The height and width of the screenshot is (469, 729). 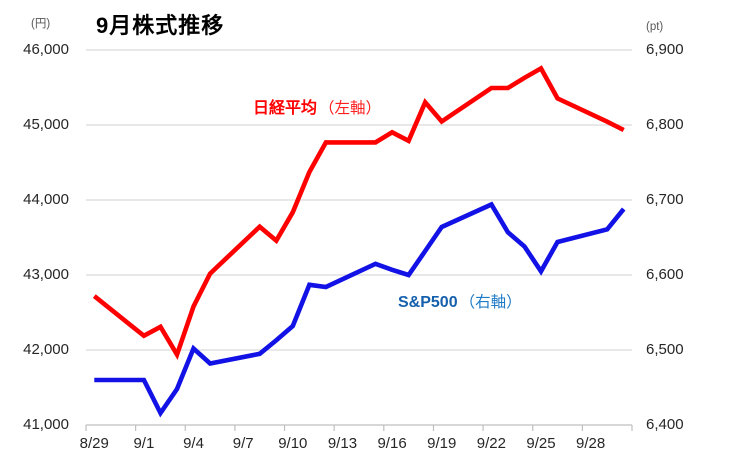 I want to click on right-axis-tick-label: 6,800, so click(x=665, y=124).